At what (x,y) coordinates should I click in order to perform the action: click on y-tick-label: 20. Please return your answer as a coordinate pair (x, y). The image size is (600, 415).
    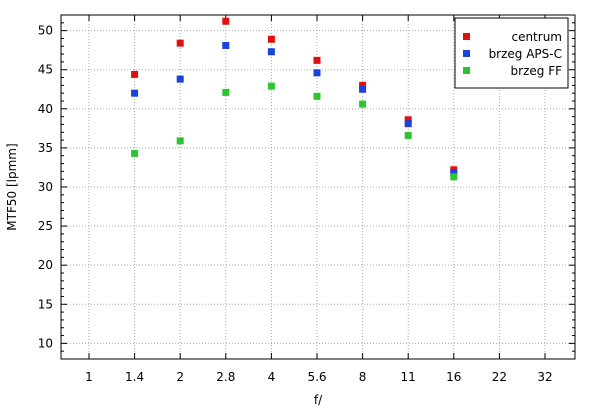
    Looking at the image, I should click on (45, 265).